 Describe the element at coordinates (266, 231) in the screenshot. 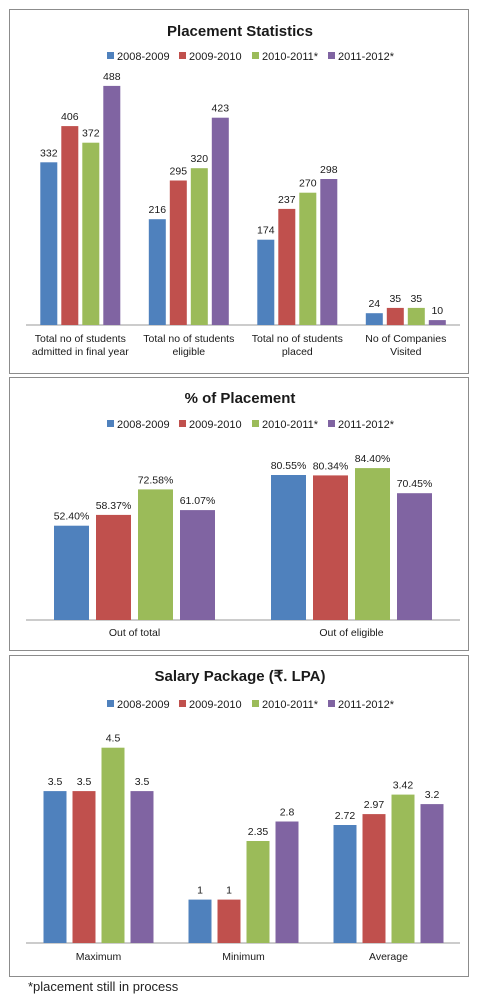

I see `value-label-1-2-0: 174` at that location.